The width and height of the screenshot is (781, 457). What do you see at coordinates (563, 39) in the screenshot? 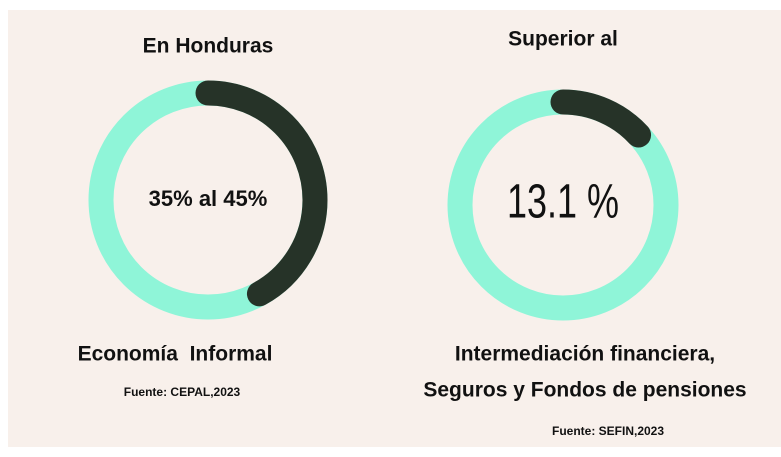
I see `chart-title: Superior al` at bounding box center [563, 39].